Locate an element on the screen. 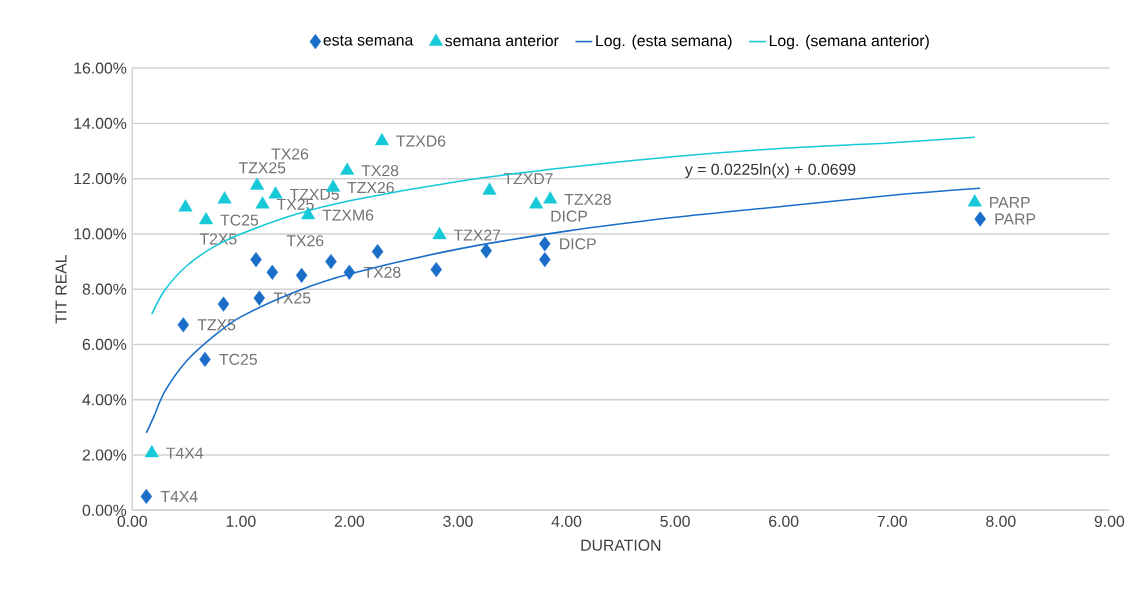 Image resolution: width=1130 pixels, height=589 pixels. legend-label: semana anterior is located at coordinates (502, 40).